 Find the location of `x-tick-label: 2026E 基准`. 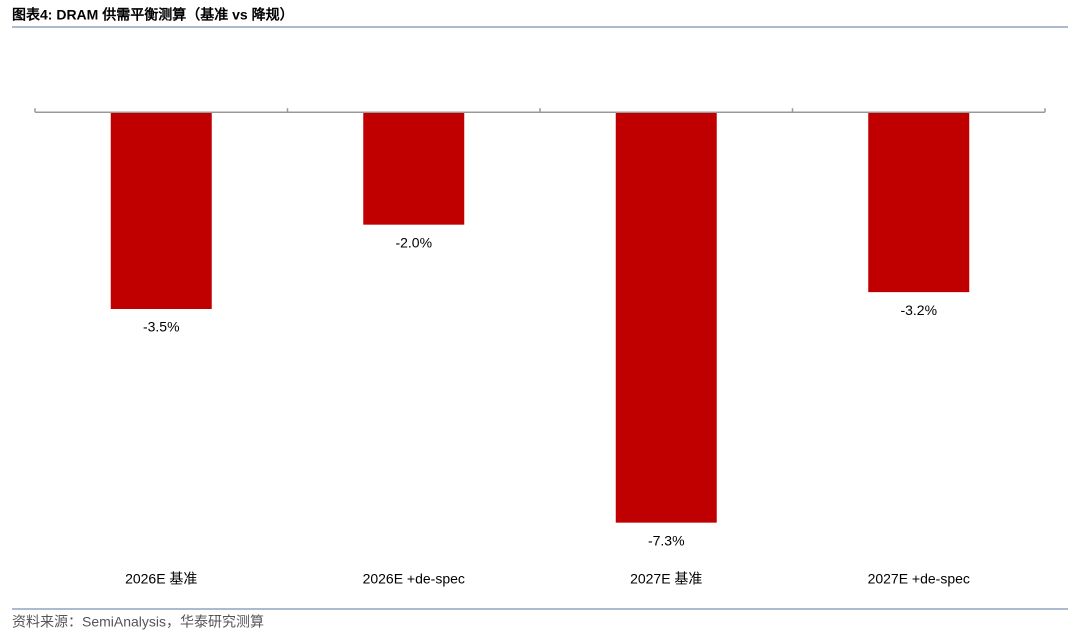

x-tick-label: 2026E 基准 is located at coordinates (161, 579).